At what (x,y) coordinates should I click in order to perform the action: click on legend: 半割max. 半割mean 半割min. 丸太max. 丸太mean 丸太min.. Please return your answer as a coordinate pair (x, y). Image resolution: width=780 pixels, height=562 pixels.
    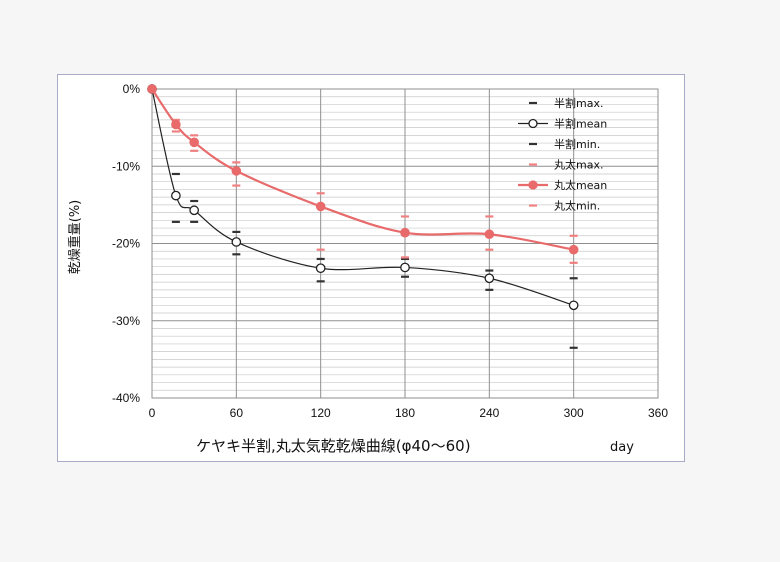
    Looking at the image, I should click on (562, 154).